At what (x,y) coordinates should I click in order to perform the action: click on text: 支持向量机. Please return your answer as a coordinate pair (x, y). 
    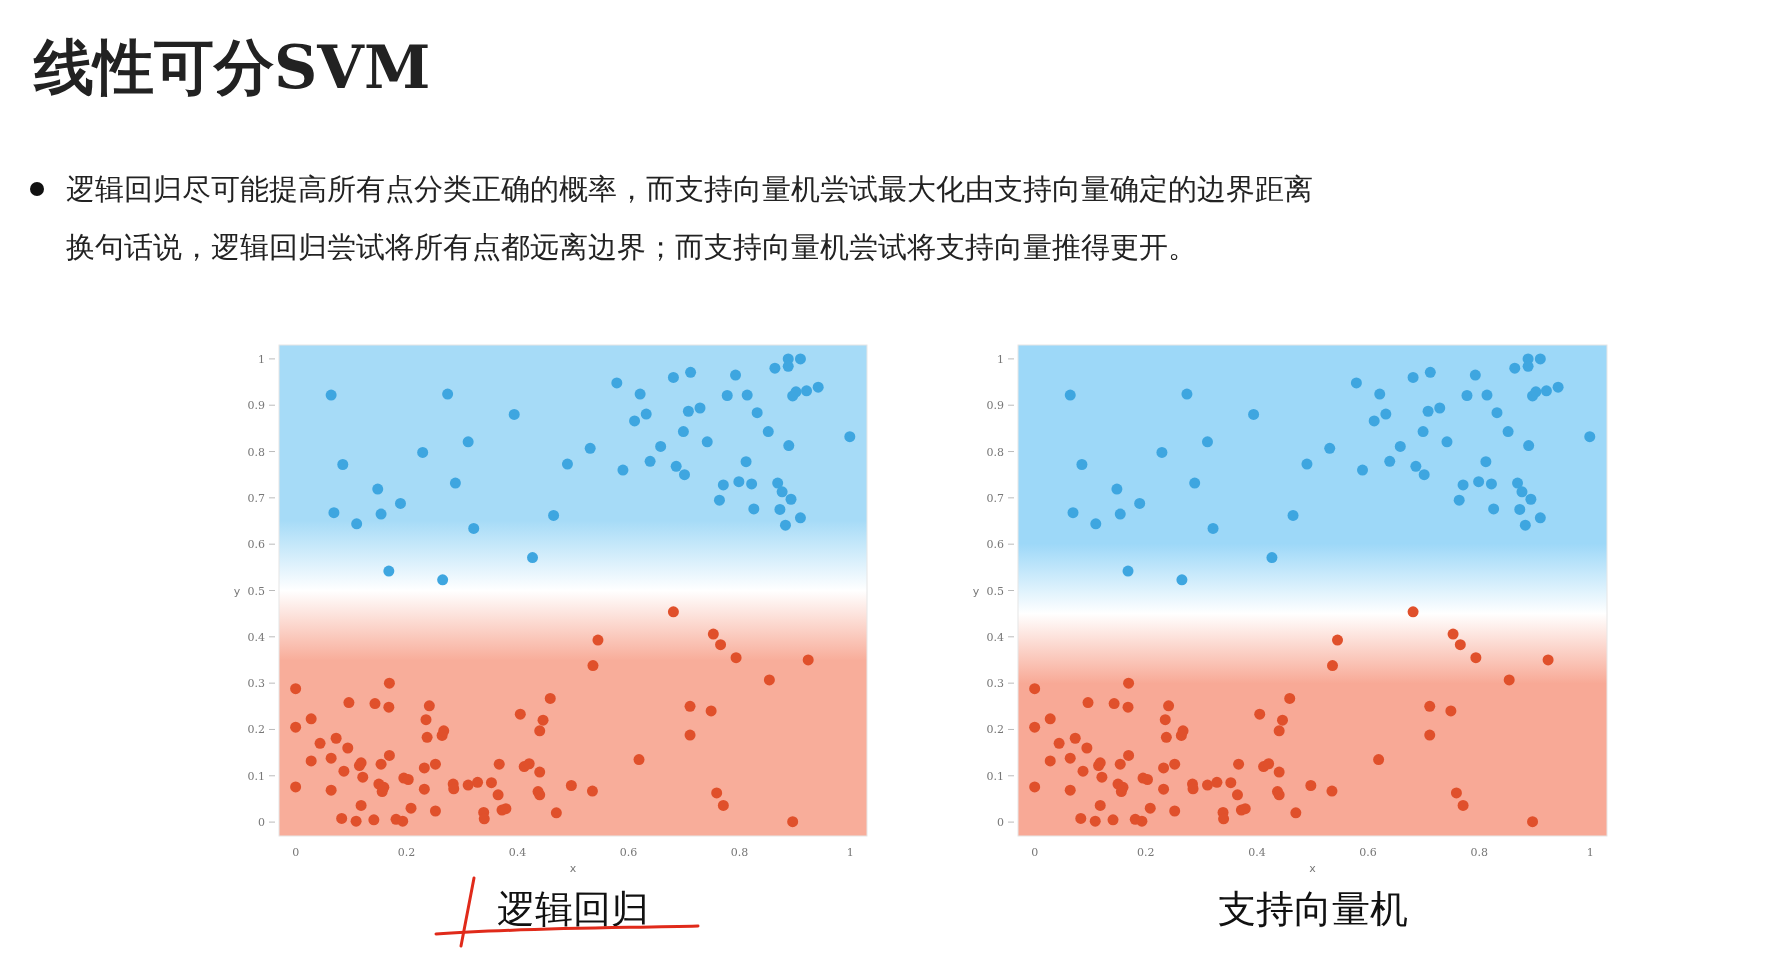
    Looking at the image, I should click on (1312, 909).